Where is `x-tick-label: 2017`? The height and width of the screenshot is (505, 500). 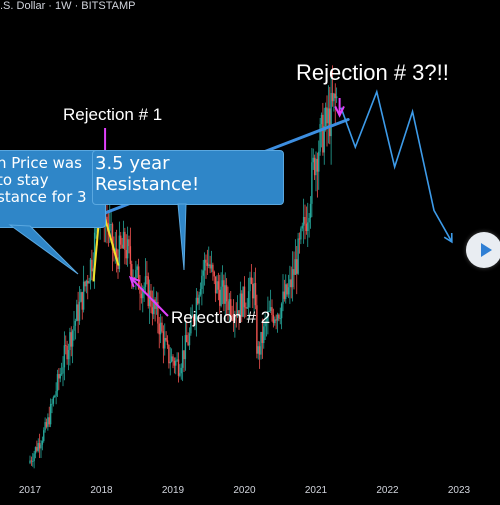
x-tick-label: 2017 is located at coordinates (30, 490).